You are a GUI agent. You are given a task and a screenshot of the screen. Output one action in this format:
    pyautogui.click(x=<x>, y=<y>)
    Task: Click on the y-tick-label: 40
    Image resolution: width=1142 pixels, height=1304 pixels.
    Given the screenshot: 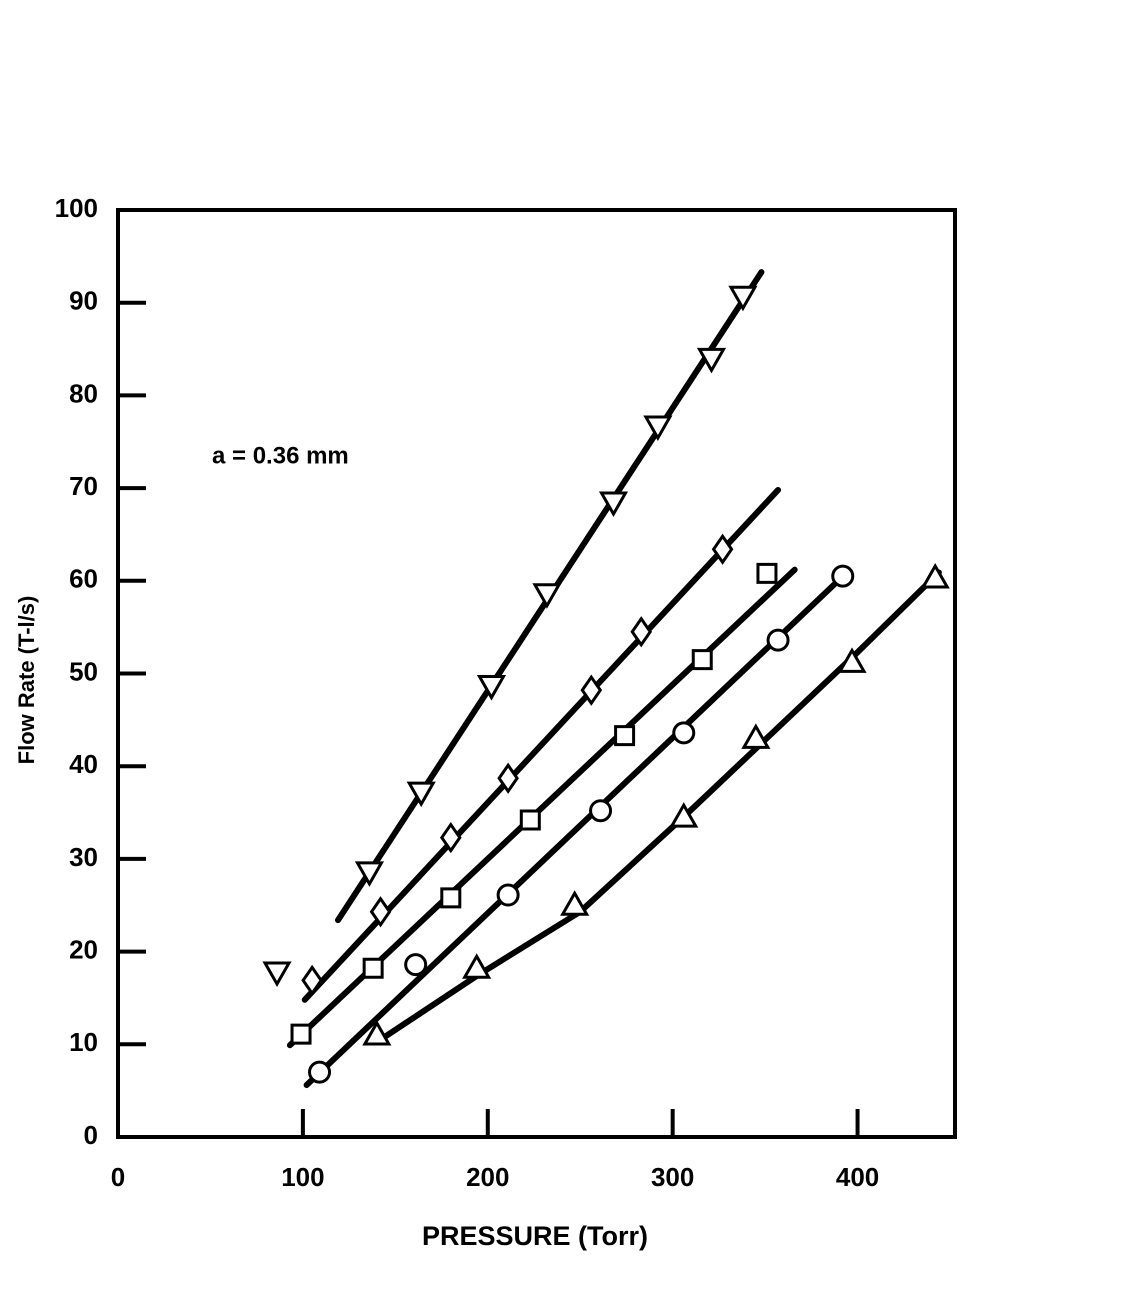 What is the action you would take?
    pyautogui.click(x=83, y=764)
    